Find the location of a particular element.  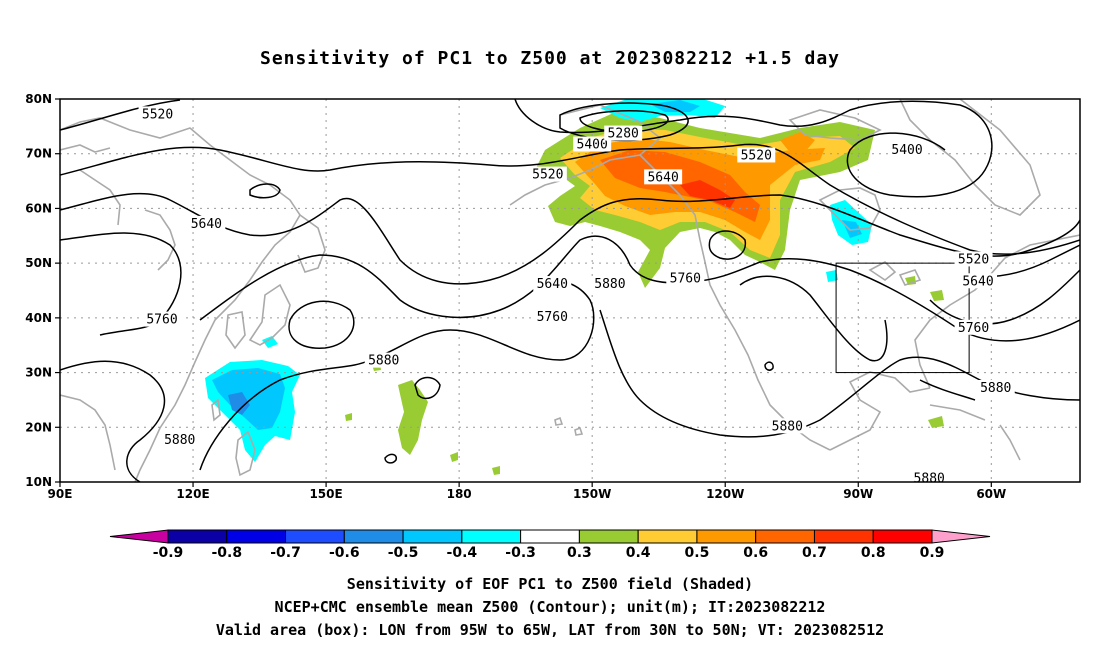

contour-5880-gulf is located at coordinates (813, 318).